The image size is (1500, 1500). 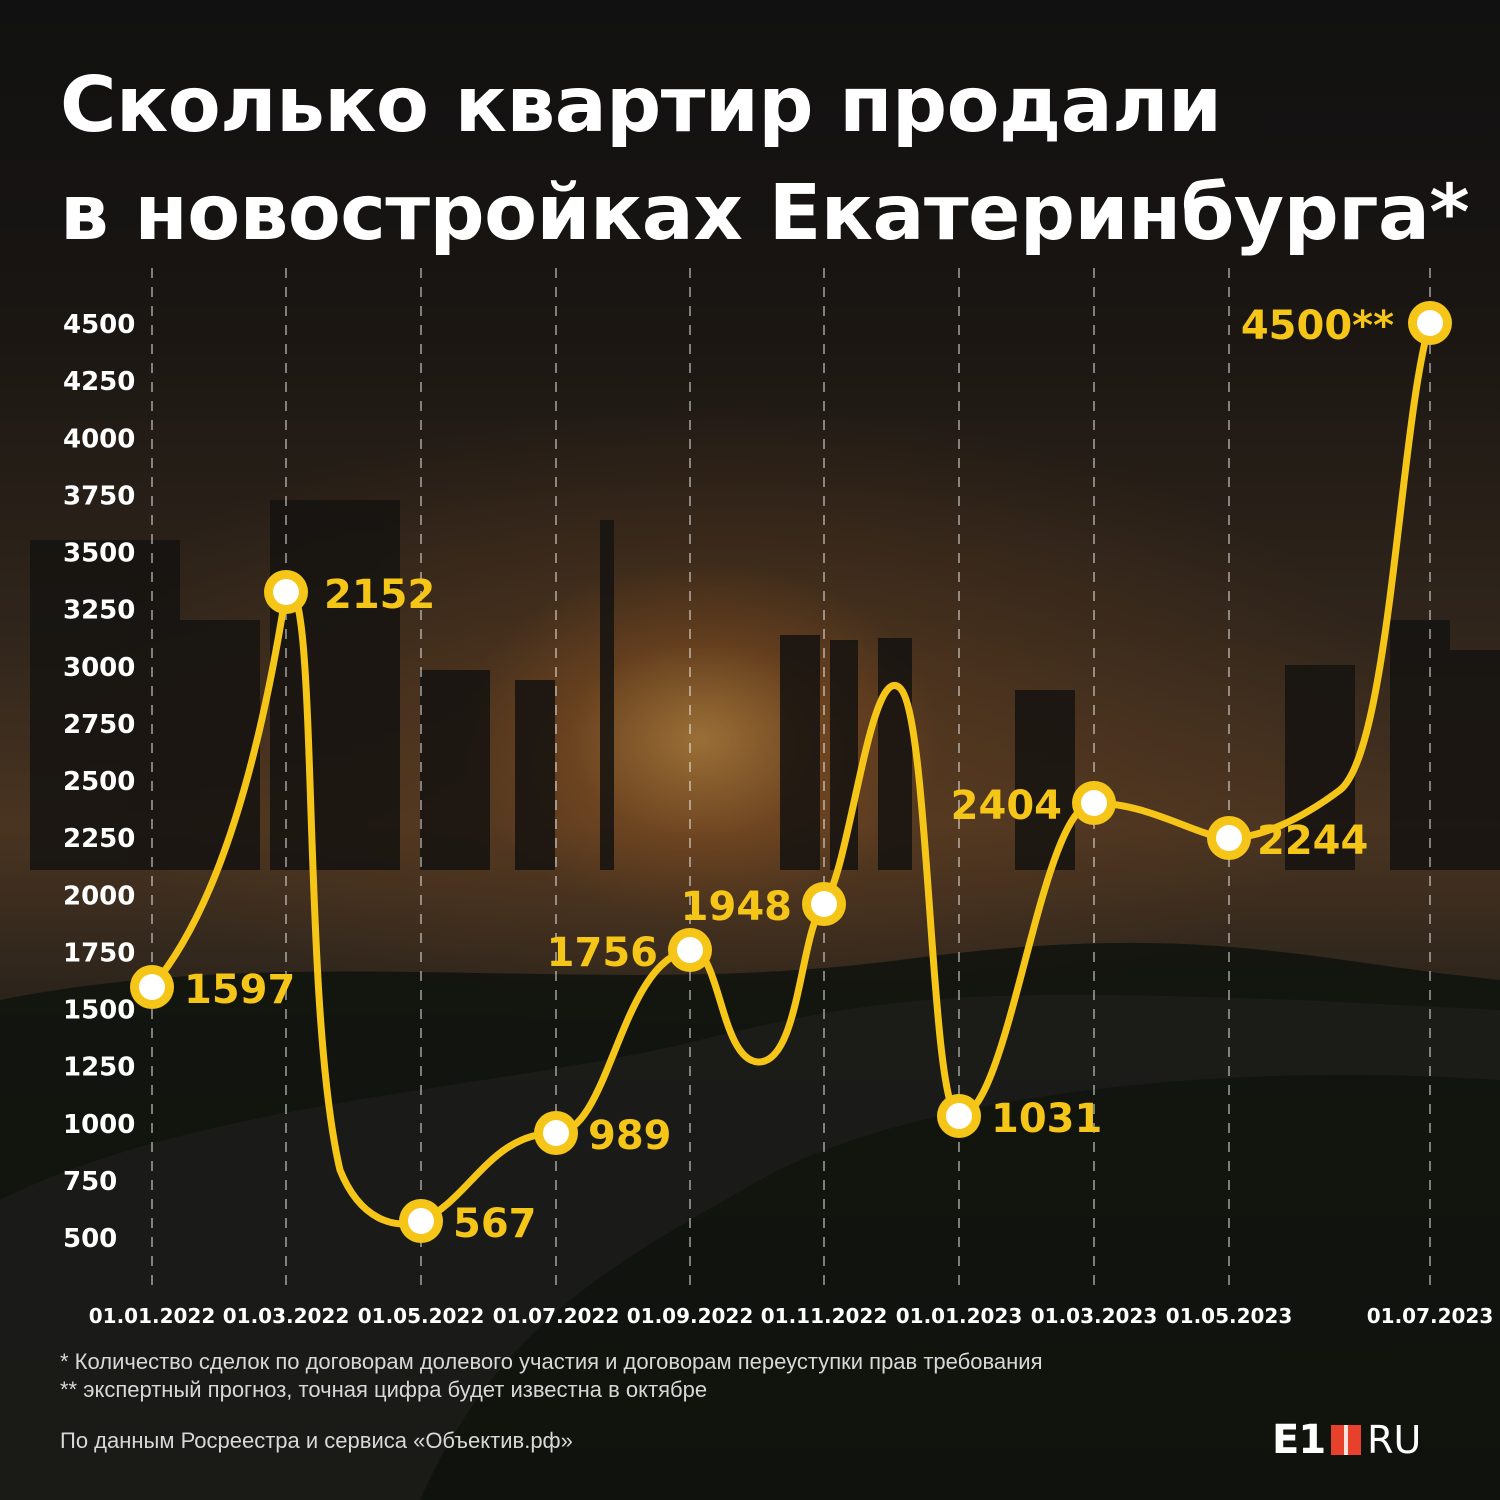 What do you see at coordinates (99, 554) in the screenshot?
I see `y-tick-label: 3500` at bounding box center [99, 554].